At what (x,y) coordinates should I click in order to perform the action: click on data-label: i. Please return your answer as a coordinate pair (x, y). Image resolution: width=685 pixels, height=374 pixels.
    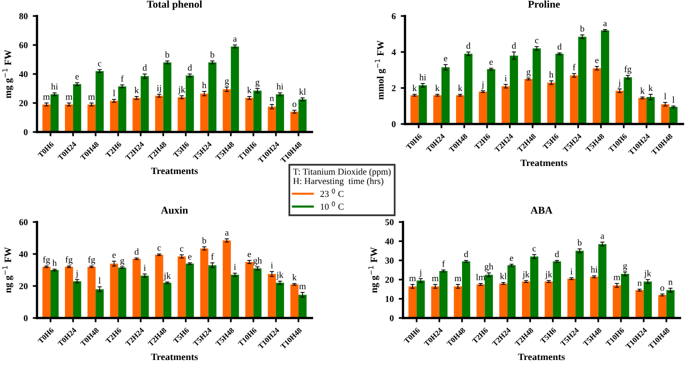
    Looking at the image, I should click on (145, 267).